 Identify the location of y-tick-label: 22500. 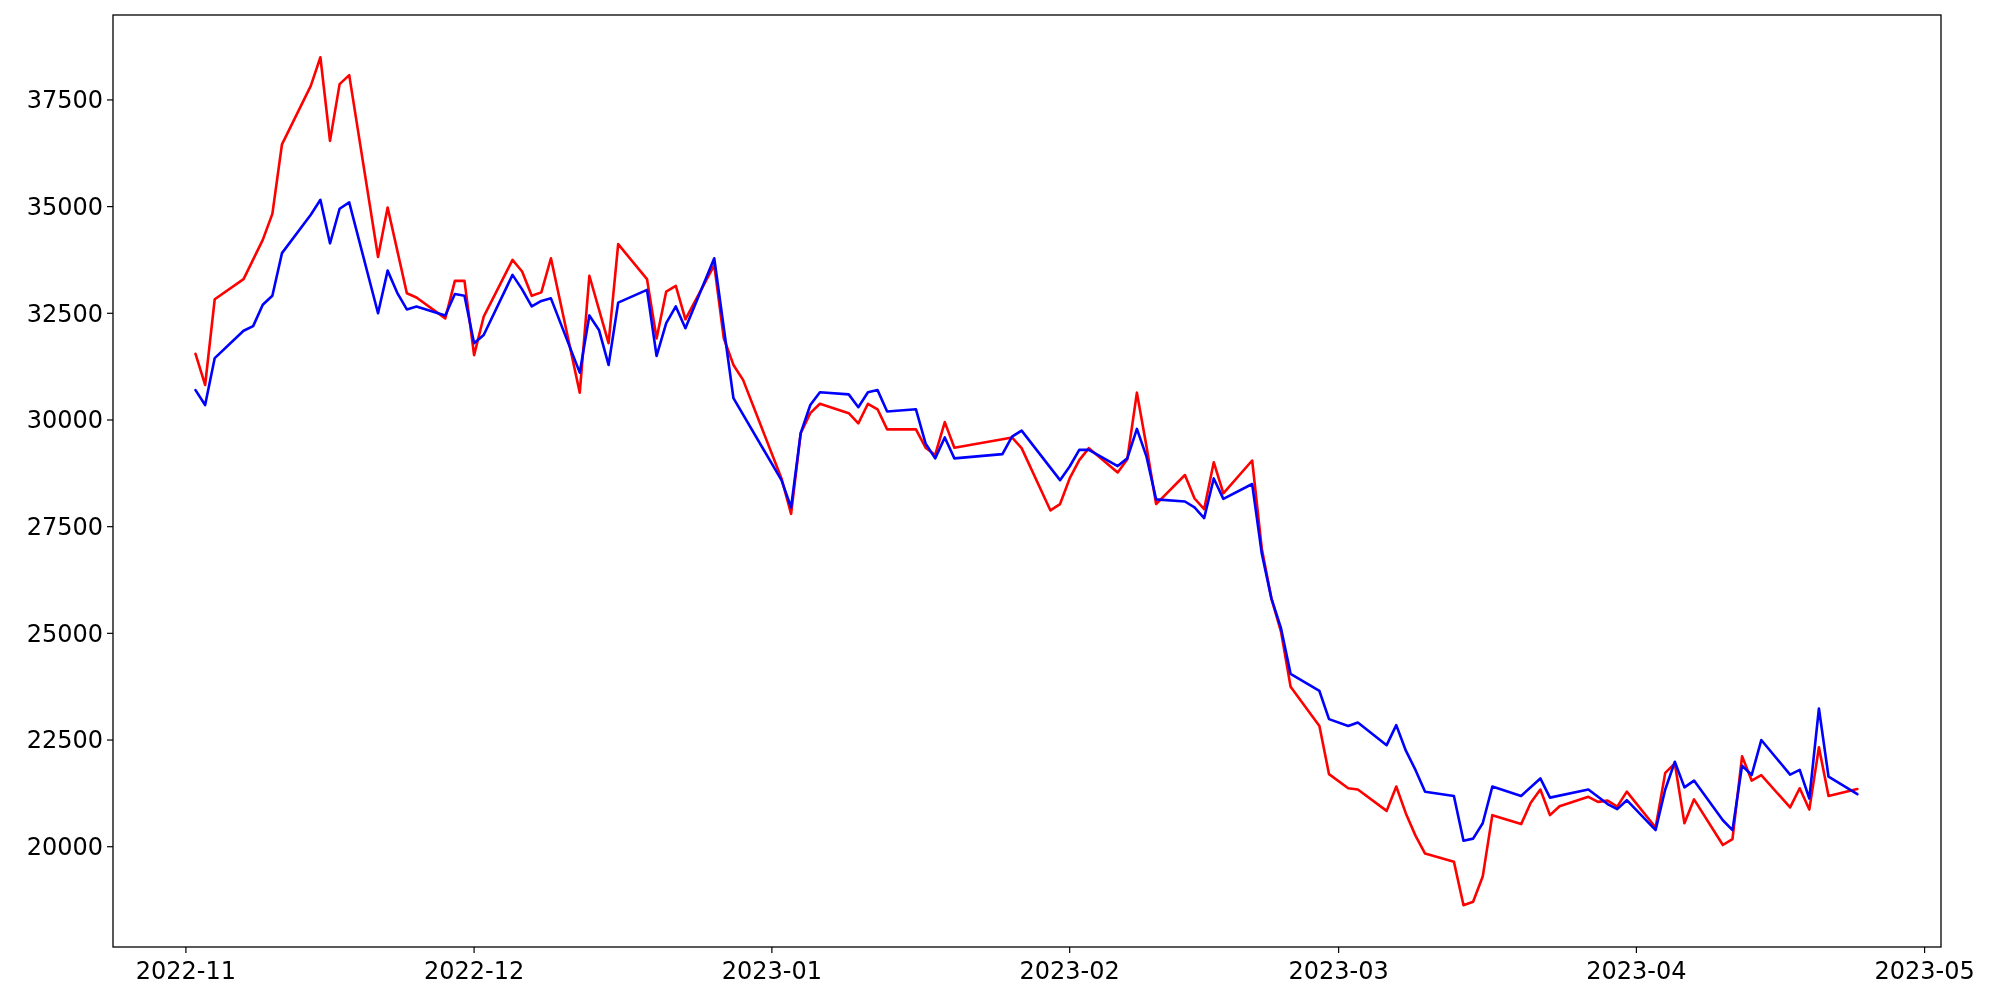
(64, 740).